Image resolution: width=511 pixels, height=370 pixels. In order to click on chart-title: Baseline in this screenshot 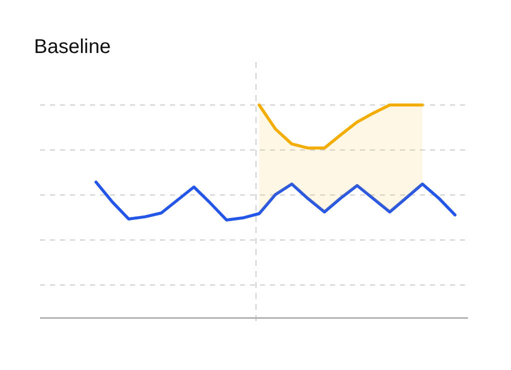, I will do `click(72, 47)`.